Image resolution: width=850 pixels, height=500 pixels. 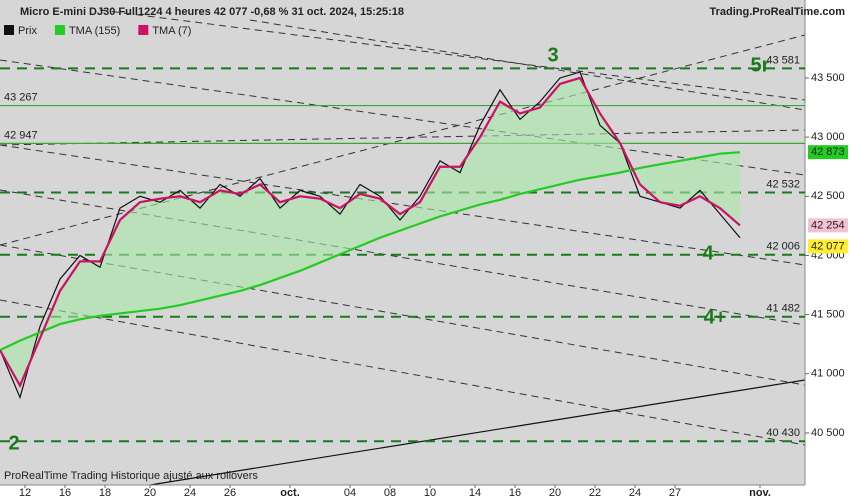 What do you see at coordinates (25, 493) in the screenshot?
I see `x-tick-label: 12` at bounding box center [25, 493].